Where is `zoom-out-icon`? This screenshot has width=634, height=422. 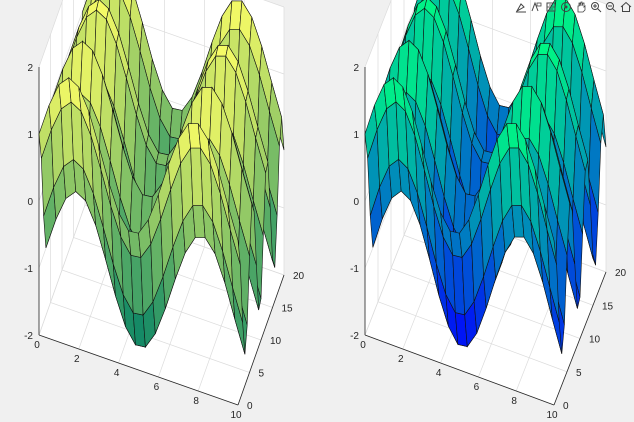 zoom-out-icon is located at coordinates (610, 7).